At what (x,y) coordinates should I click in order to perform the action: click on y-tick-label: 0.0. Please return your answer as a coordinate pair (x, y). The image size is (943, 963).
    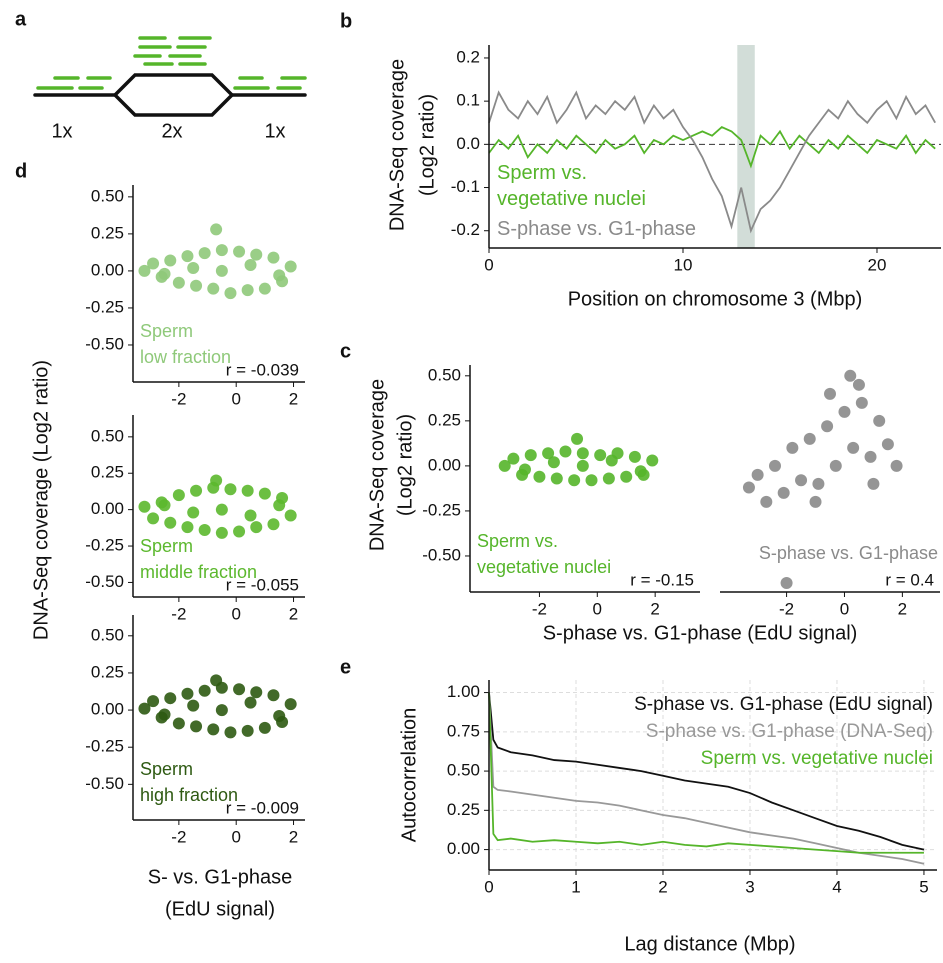
    Looking at the image, I should click on (468, 143).